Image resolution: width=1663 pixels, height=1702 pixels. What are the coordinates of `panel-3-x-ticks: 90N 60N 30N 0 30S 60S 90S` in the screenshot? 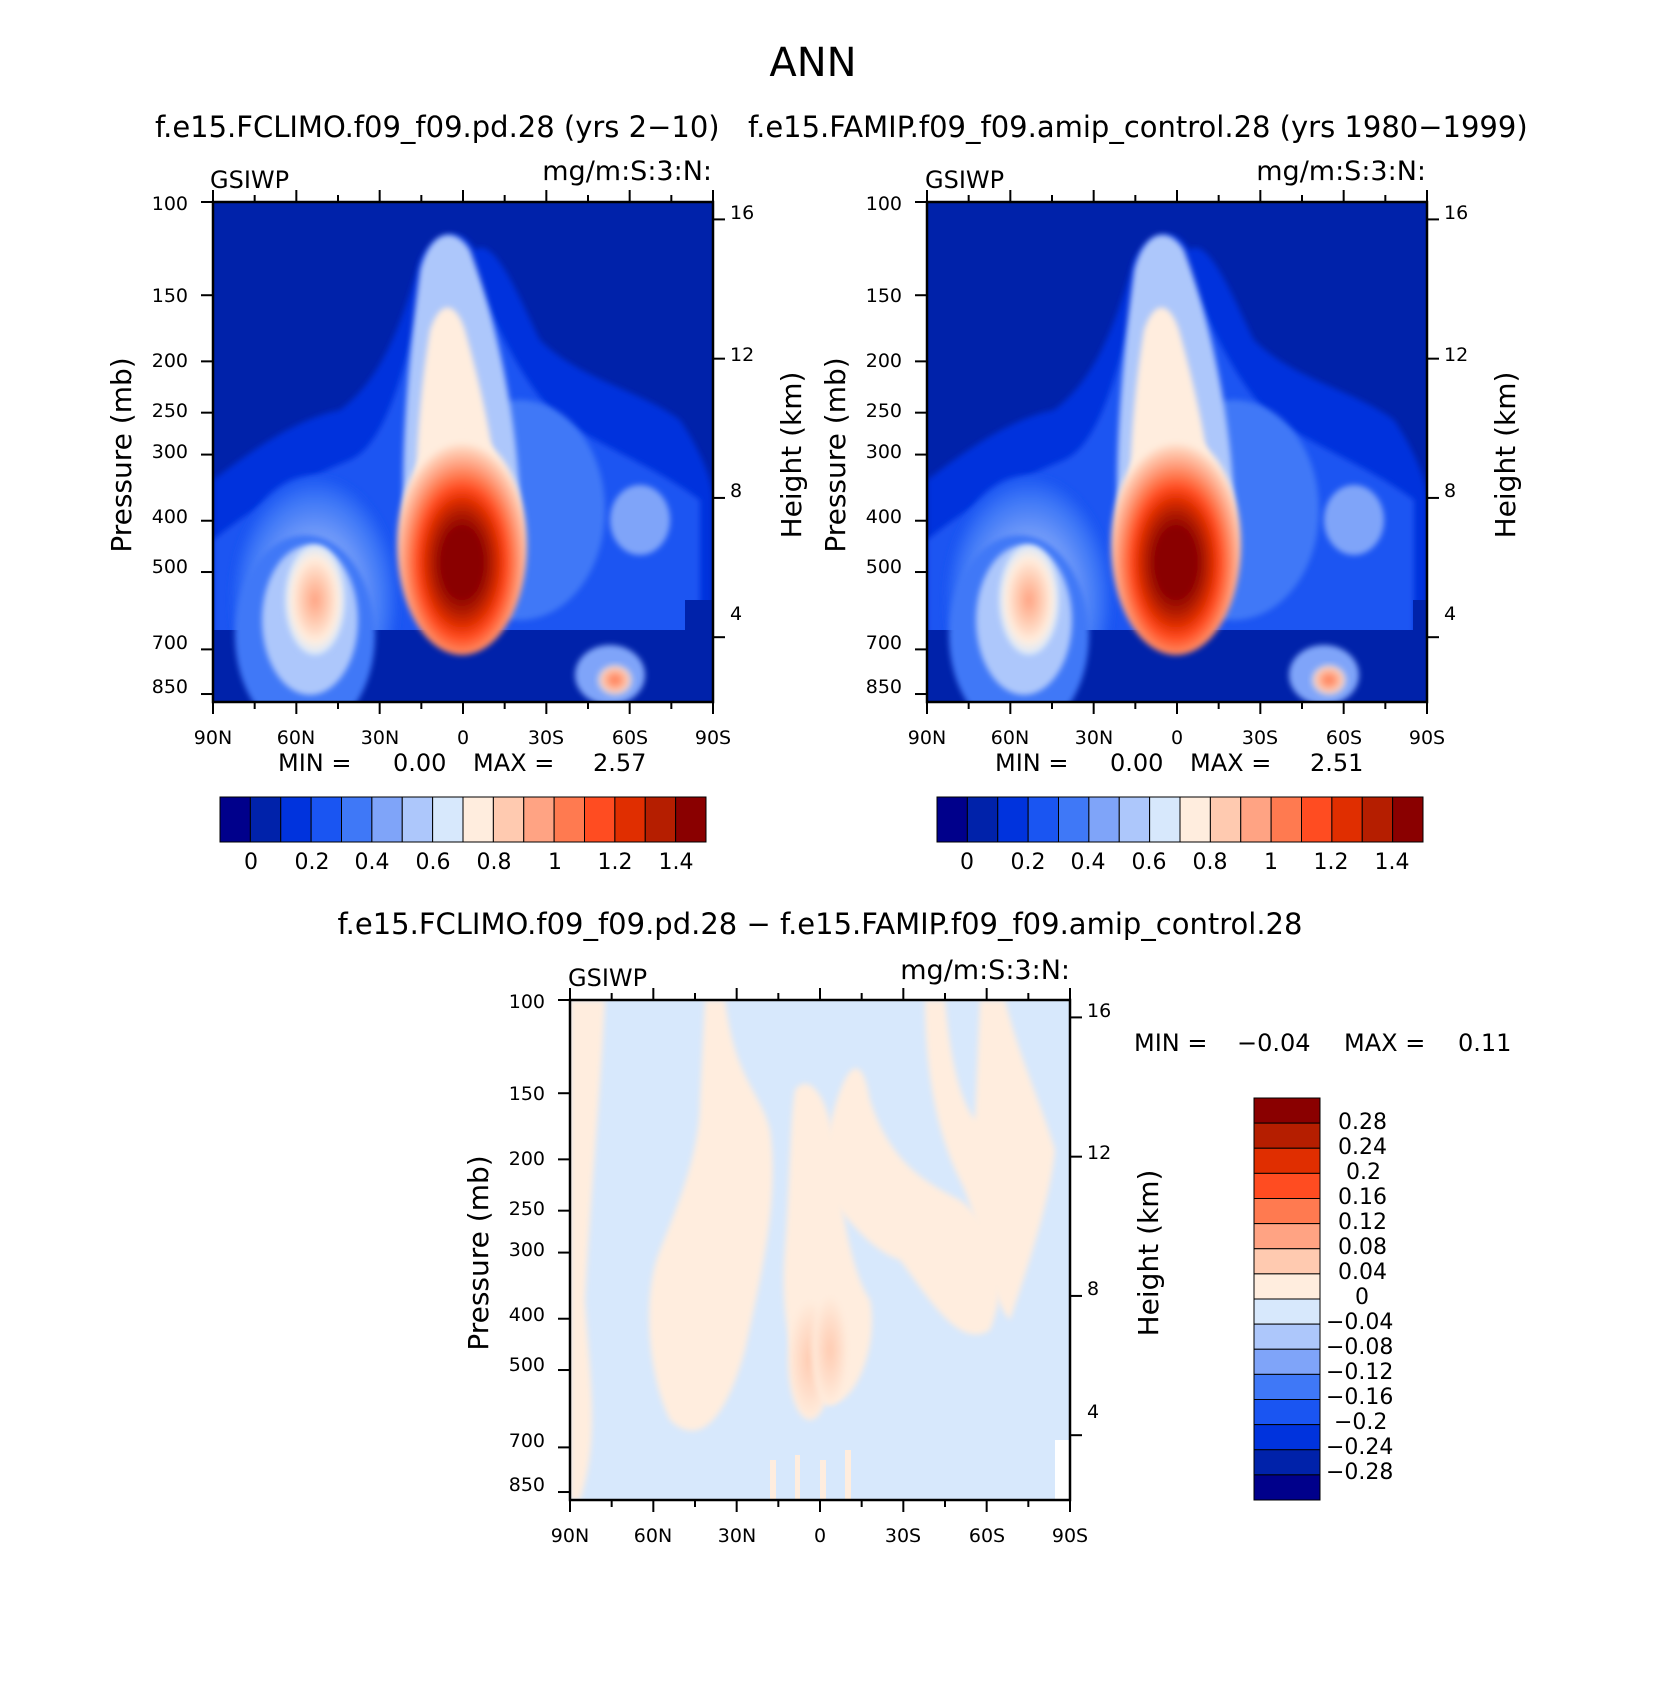 It's located at (819, 1536).